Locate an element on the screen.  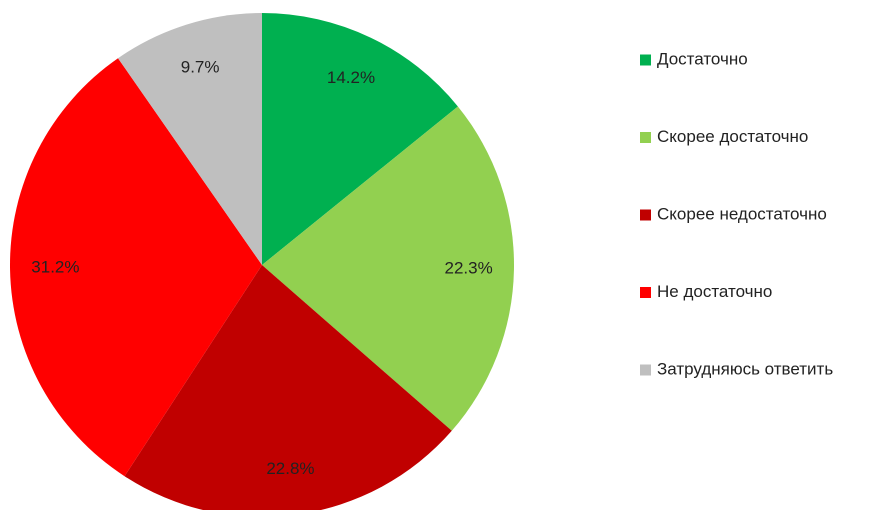
data-label: 9.7% is located at coordinates (200, 66).